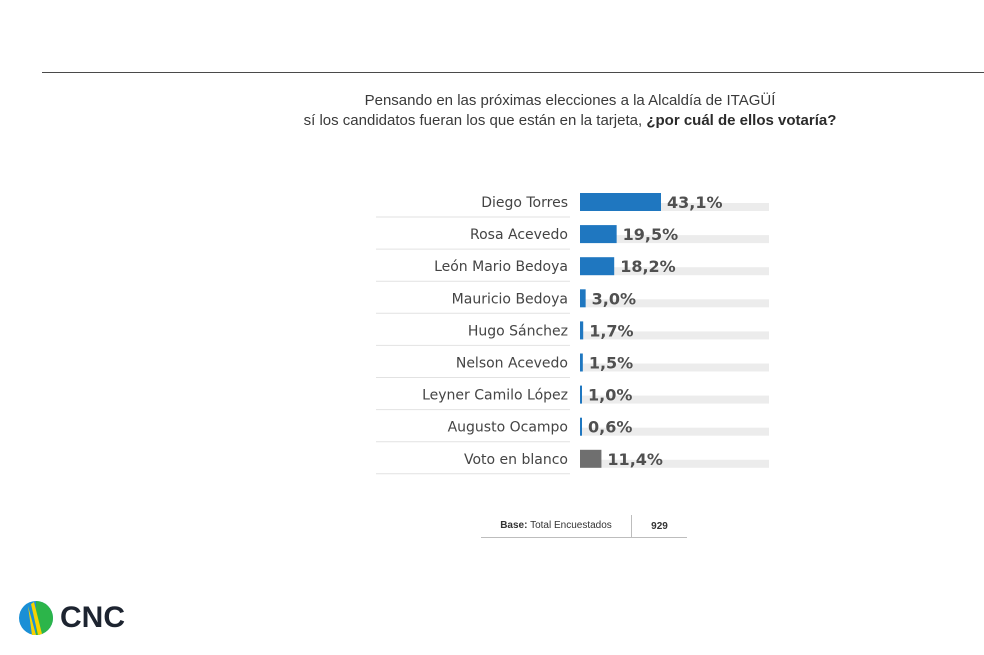  Describe the element at coordinates (92, 617) in the screenshot. I see `logo-text: CNC` at that location.